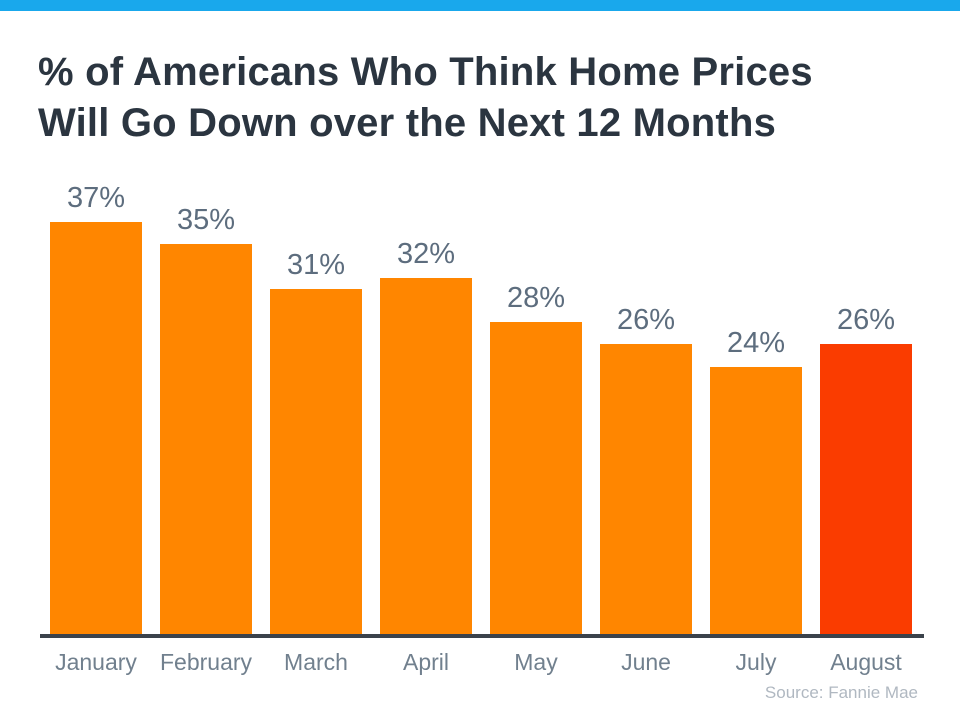  I want to click on bar-column: 35%, so click(206, 419).